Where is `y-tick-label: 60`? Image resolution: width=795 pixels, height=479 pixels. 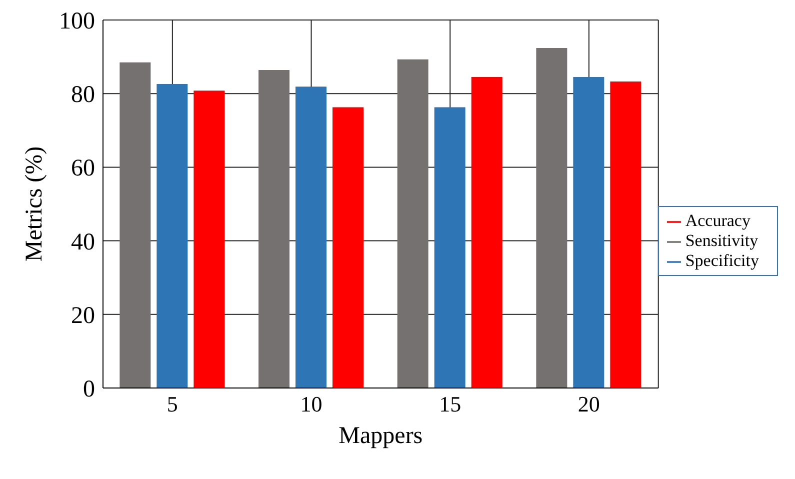
y-tick-label: 60 is located at coordinates (83, 169).